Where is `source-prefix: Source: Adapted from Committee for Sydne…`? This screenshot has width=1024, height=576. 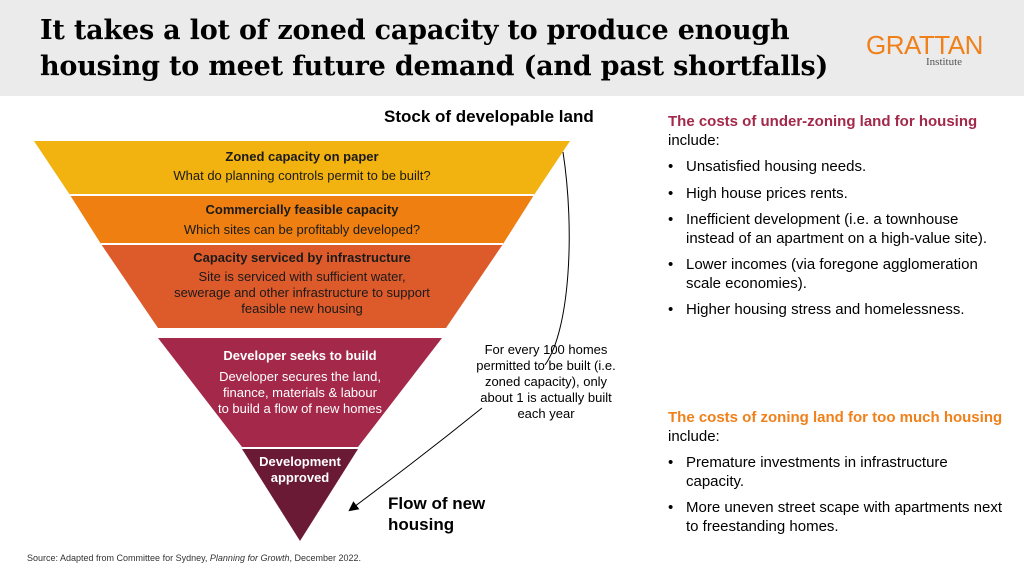 source-prefix: Source: Adapted from Committee for Sydne… is located at coordinates (118, 558).